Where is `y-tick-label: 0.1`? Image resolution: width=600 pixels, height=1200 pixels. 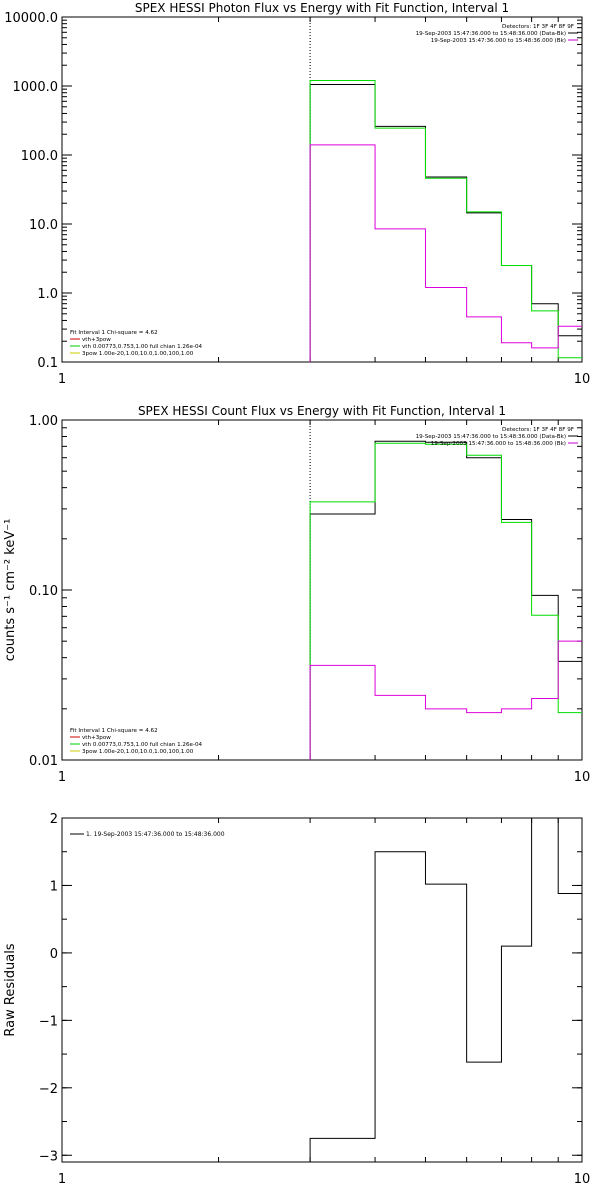
y-tick-label: 0.1 is located at coordinates (47, 363).